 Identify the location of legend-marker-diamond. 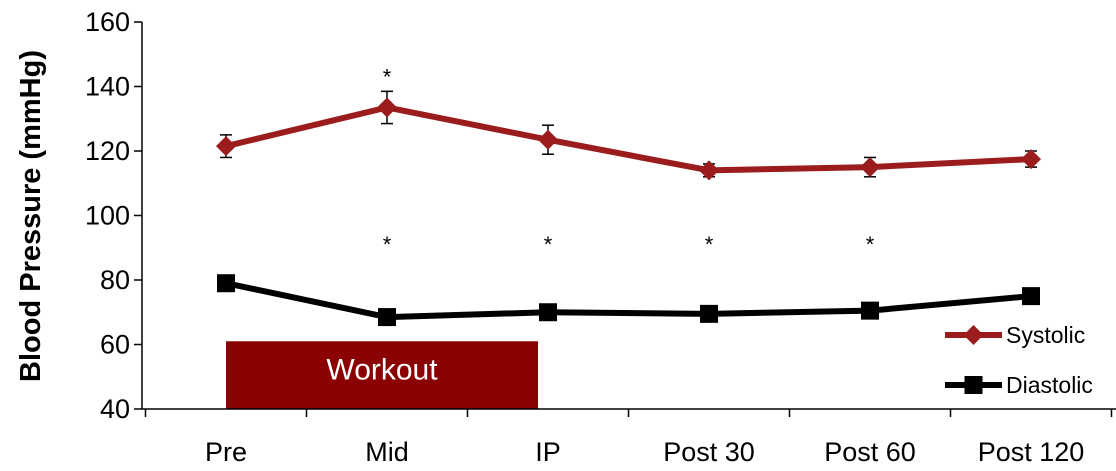
(973, 335).